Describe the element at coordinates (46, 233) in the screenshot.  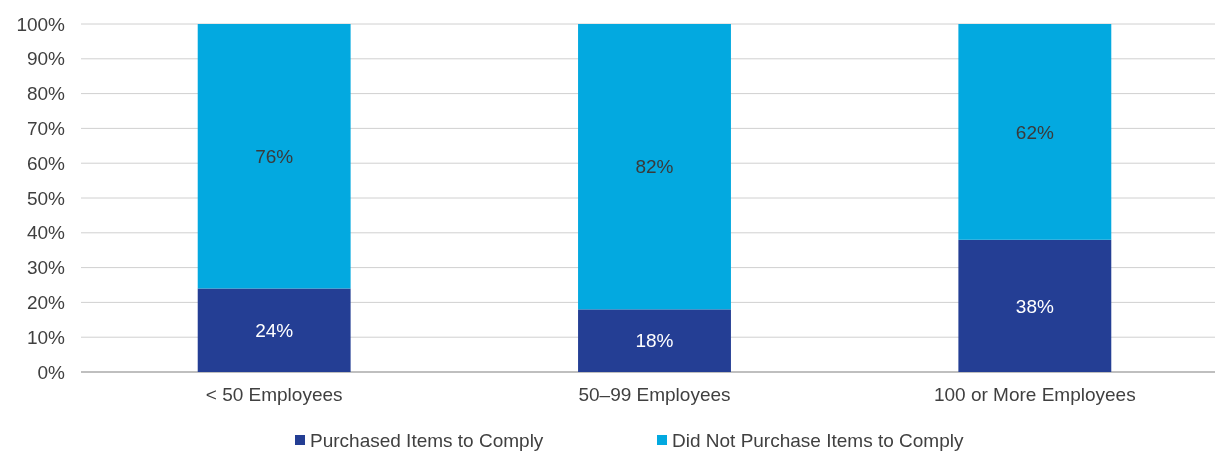
I see `y-tick-label: 40%` at that location.